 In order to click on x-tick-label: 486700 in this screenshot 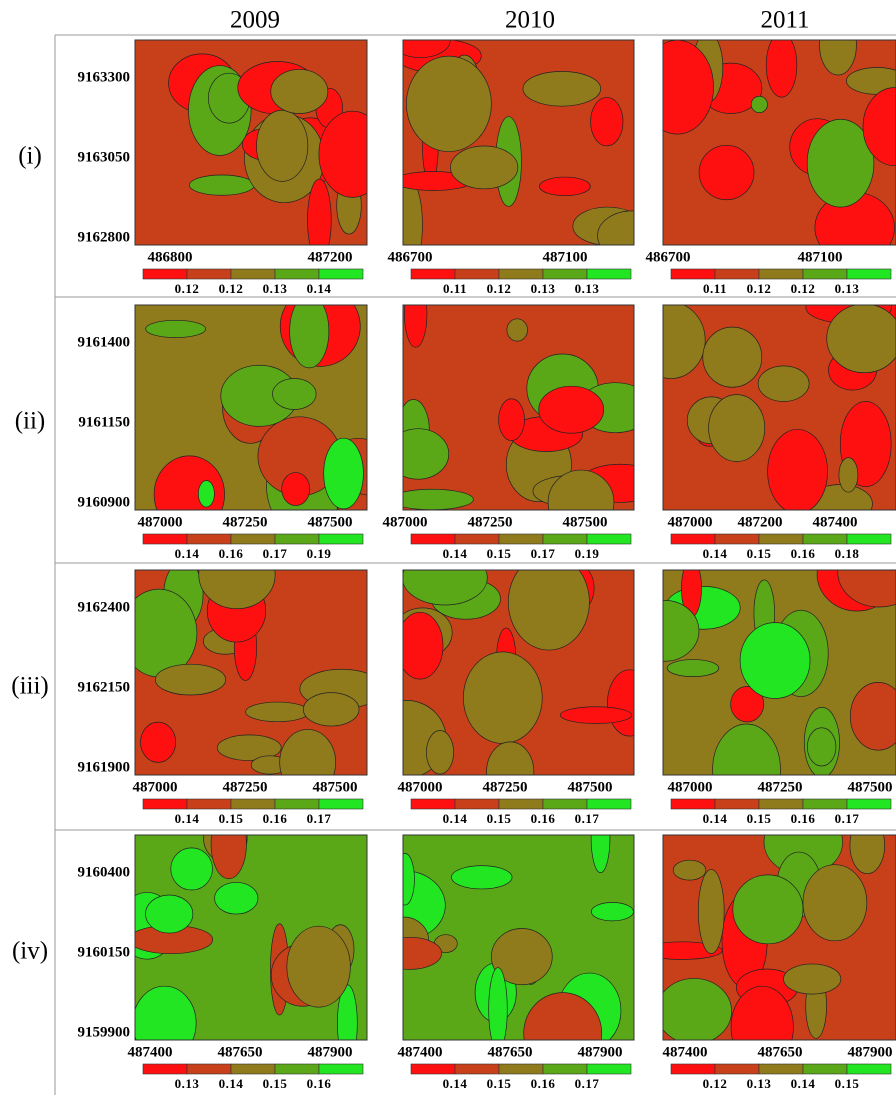, I will do `click(410, 257)`.